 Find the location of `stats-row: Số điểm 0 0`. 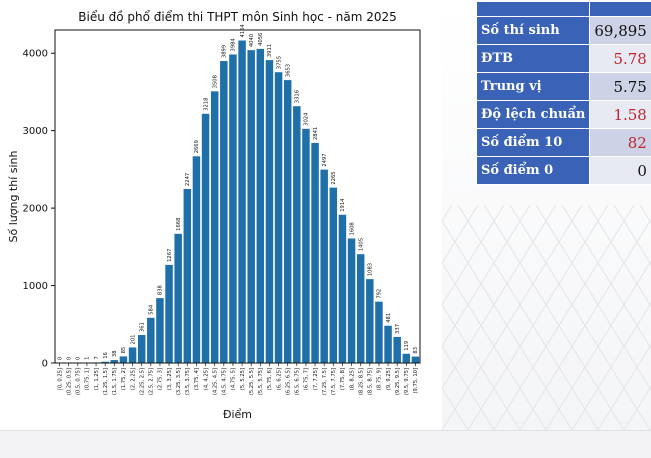

stats-row: Số điểm 0 0 is located at coordinates (564, 171).